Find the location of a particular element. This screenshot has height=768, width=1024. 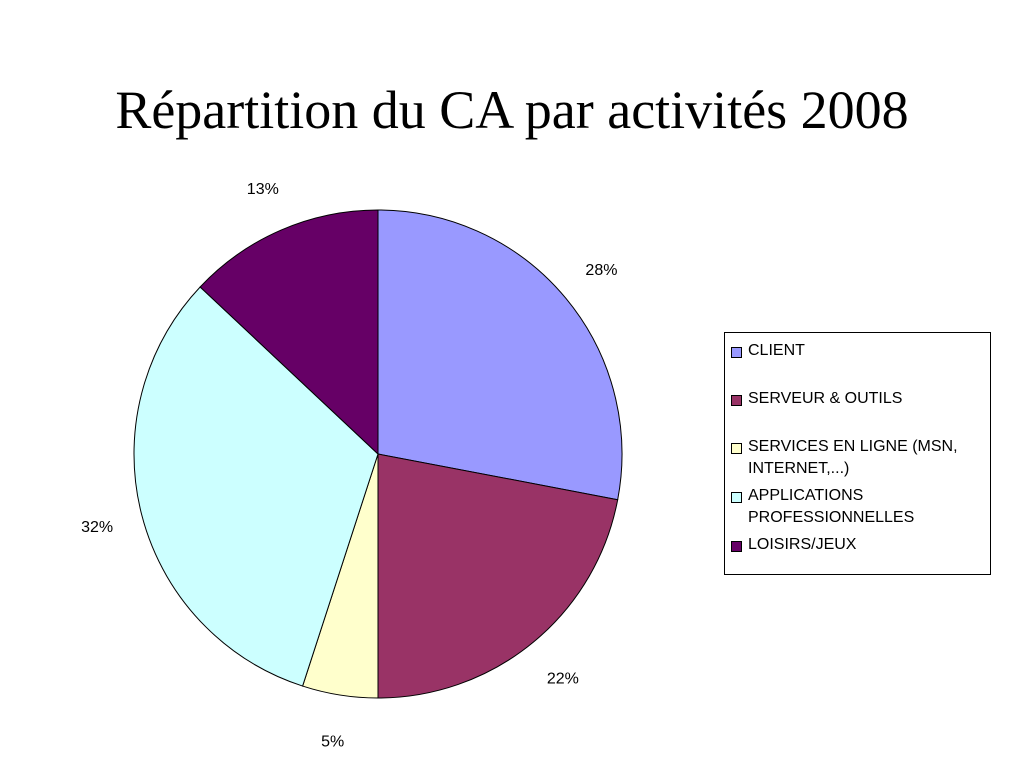

legend-swatch-loisirs-jeux is located at coordinates (736, 546).